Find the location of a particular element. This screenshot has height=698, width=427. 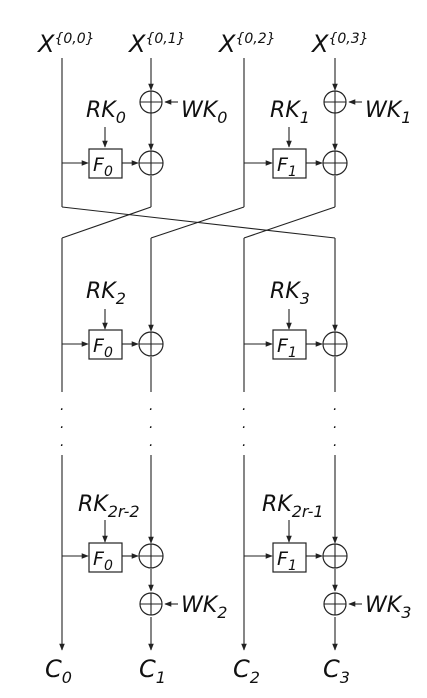

rk2r-1-label: RK2r-1 is located at coordinates (293, 506).